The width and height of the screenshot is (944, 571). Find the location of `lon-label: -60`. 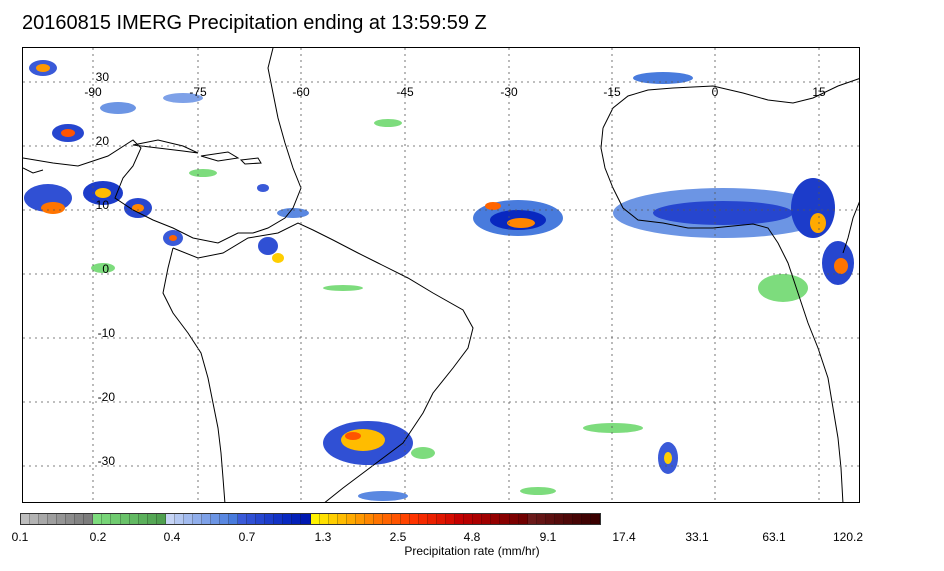

lon-label: -60 is located at coordinates (301, 92).